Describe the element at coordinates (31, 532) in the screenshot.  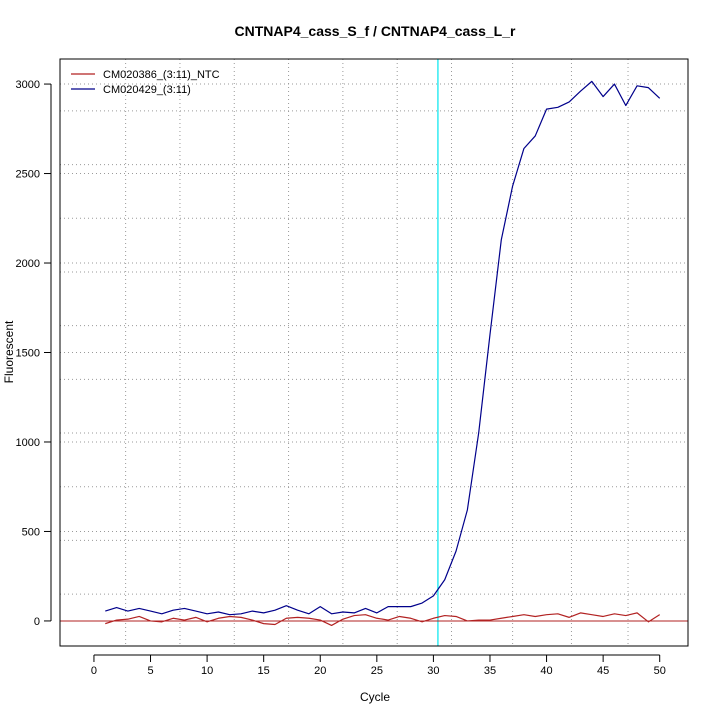
I see `y-tick-label: 500` at that location.